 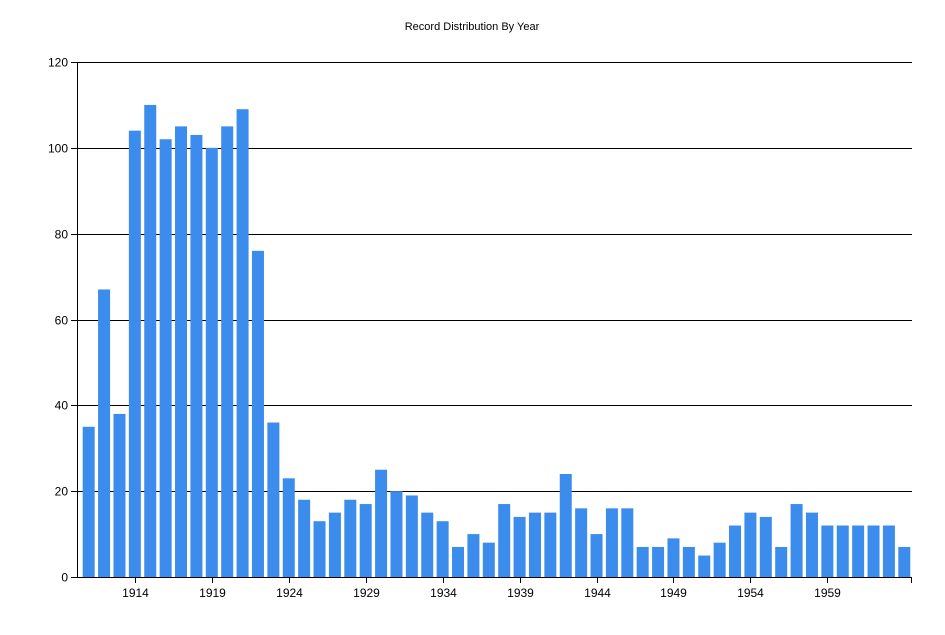 What do you see at coordinates (104, 433) in the screenshot?
I see `bar-1912` at bounding box center [104, 433].